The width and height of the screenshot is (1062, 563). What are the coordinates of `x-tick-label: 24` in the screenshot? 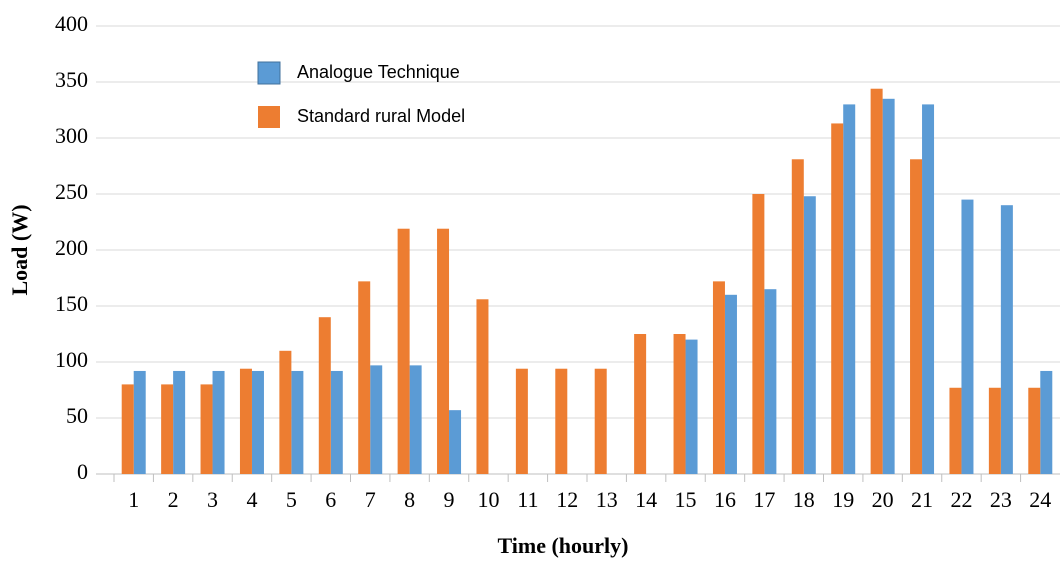 It's located at (1040, 499).